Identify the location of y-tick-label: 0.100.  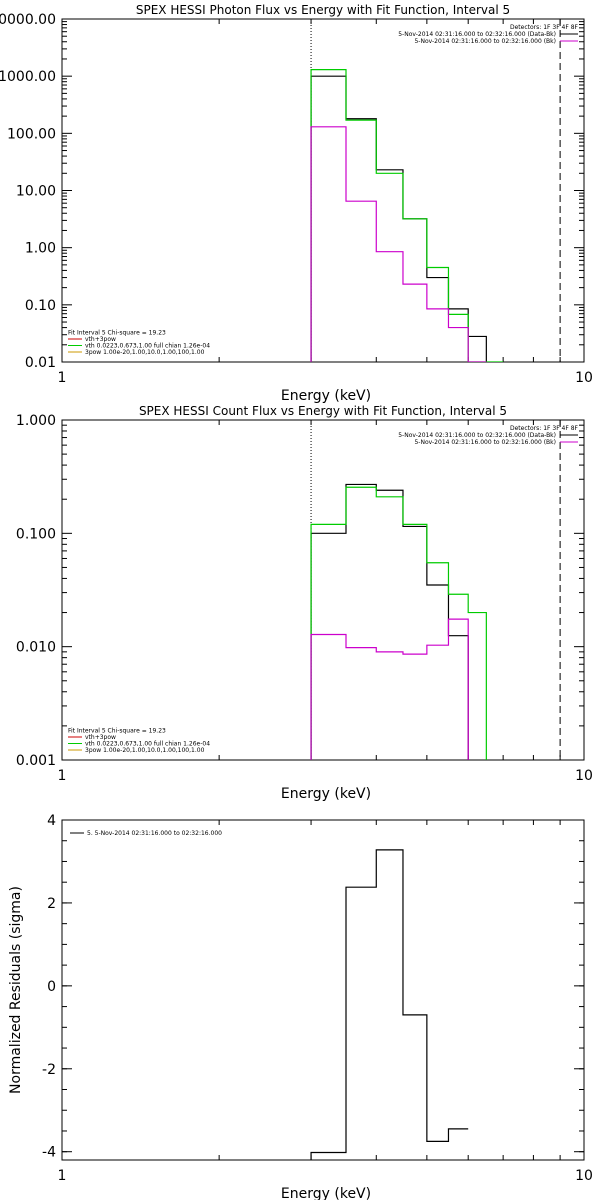
(36, 534).